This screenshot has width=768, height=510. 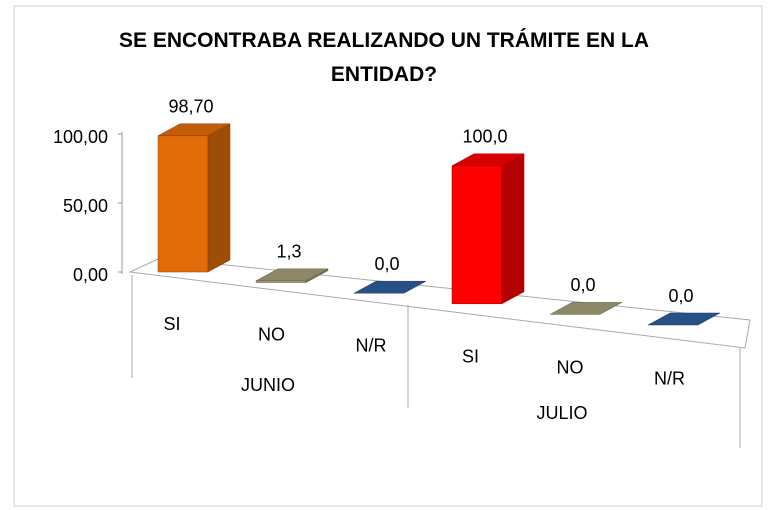 What do you see at coordinates (90, 275) in the screenshot?
I see `y-tick-label: 0,00` at bounding box center [90, 275].